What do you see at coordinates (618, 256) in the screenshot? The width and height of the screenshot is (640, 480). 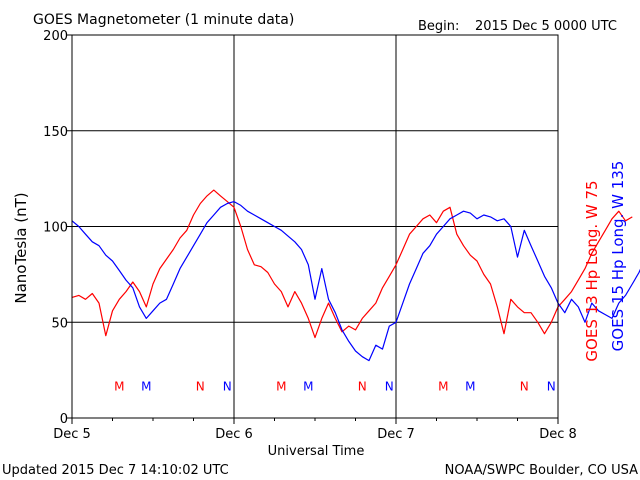 I see `legend-goes15: GOES 15 Hp Long. W 135` at bounding box center [618, 256].